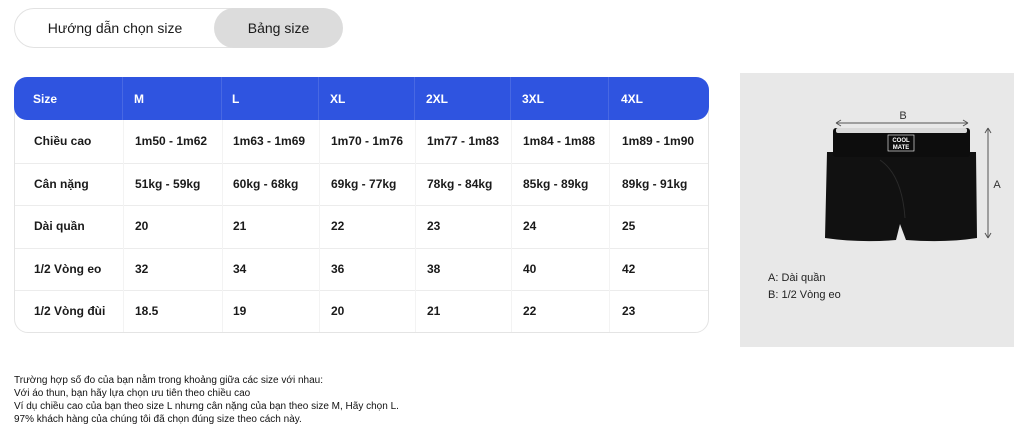 The image size is (1024, 439). What do you see at coordinates (367, 141) in the screenshot?
I see `table-cell: 1m70 - 1m76` at bounding box center [367, 141].